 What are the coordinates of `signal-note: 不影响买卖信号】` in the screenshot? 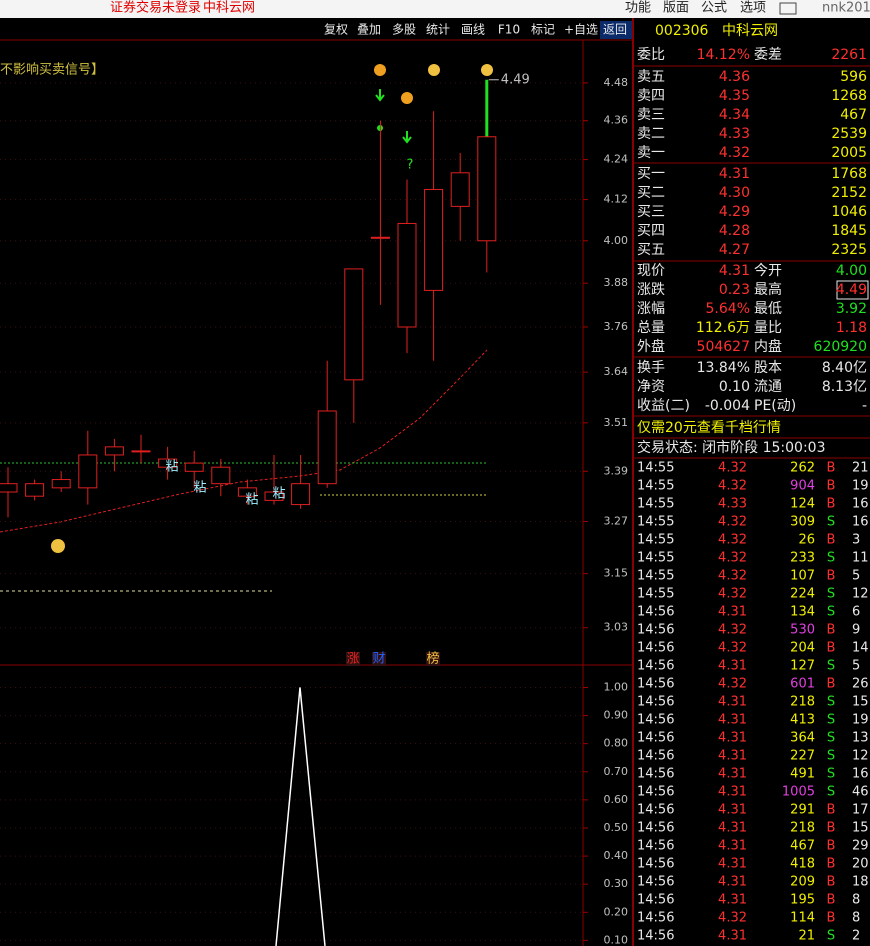 It's located at (52, 70).